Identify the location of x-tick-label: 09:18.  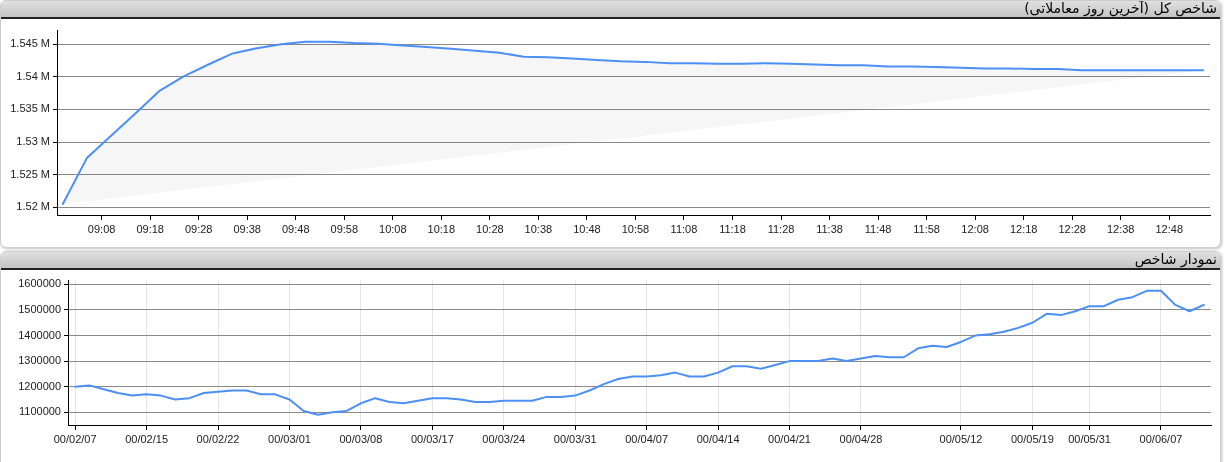
(150, 228).